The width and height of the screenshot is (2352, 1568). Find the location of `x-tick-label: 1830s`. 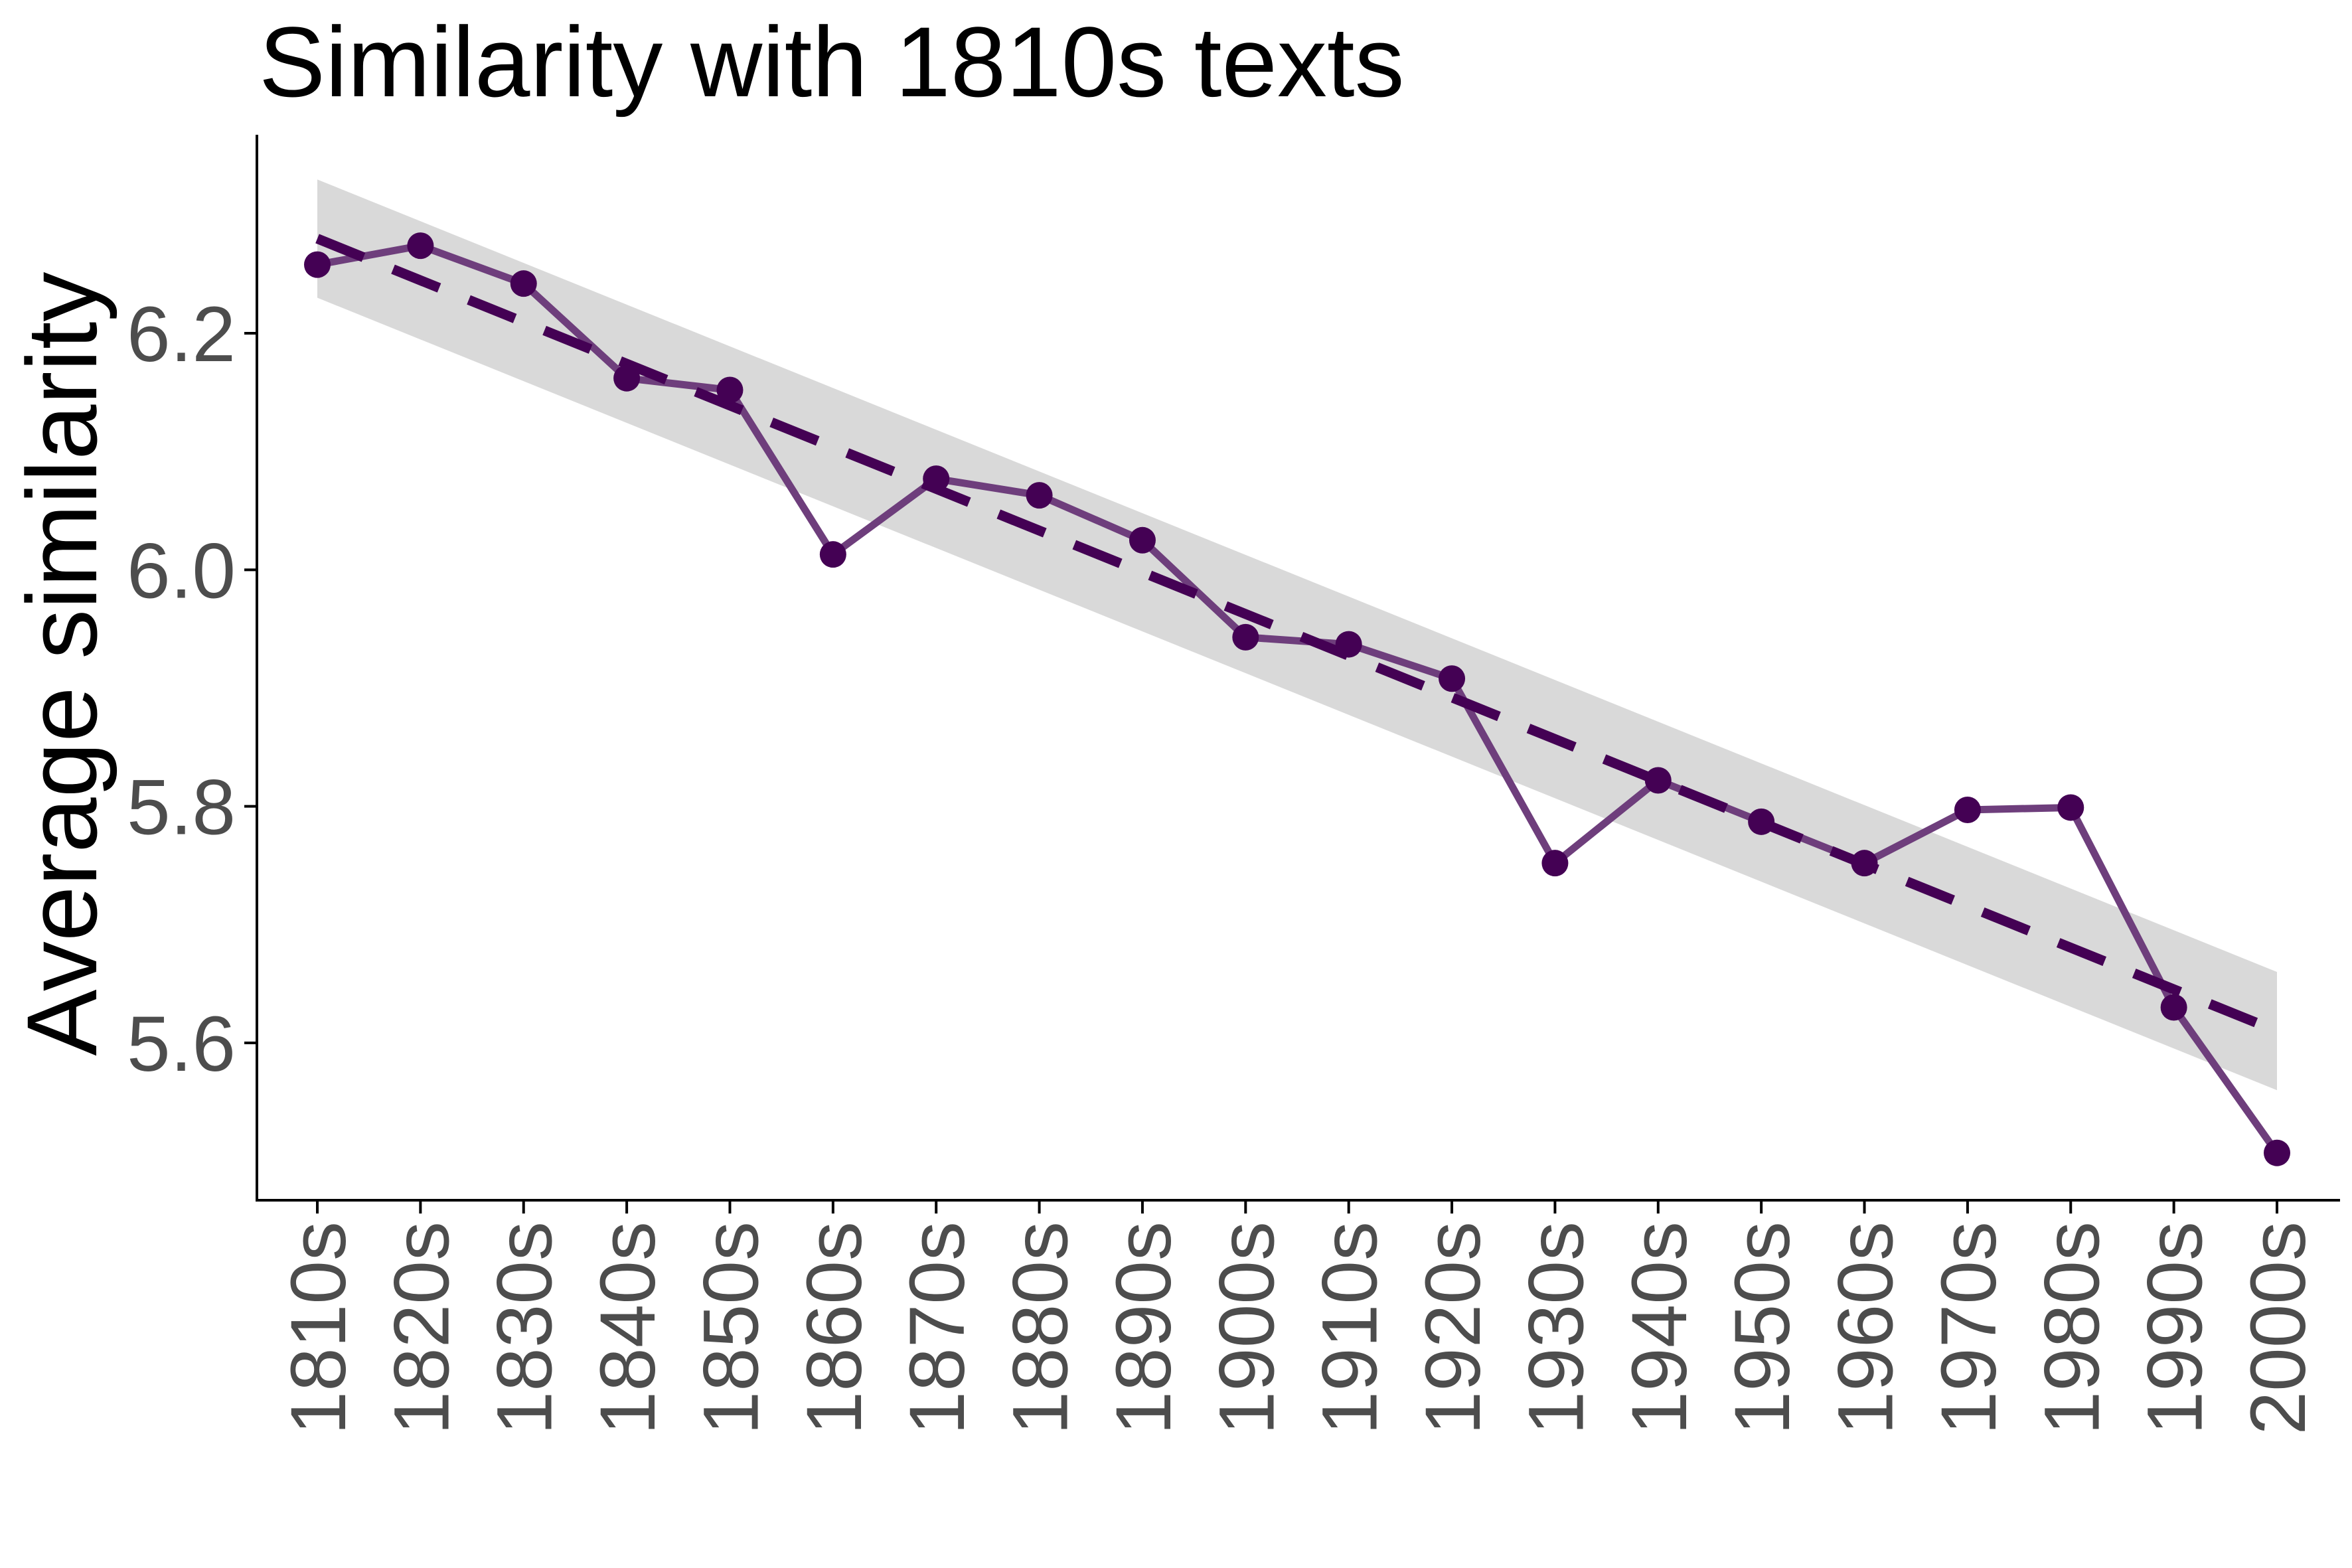

x-tick-label: 1830s is located at coordinates (525, 1328).